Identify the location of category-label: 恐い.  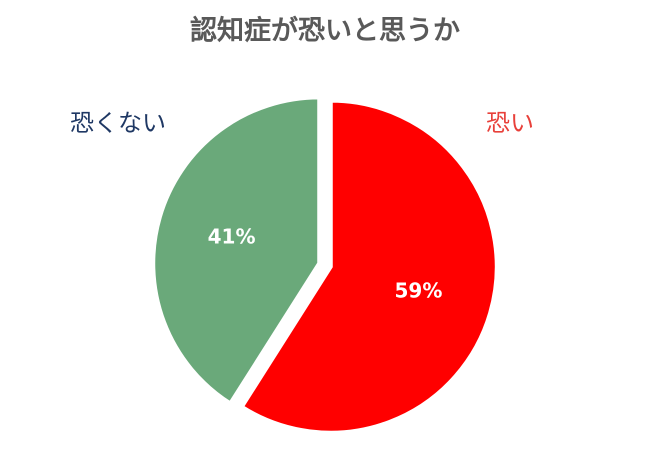
(510, 123).